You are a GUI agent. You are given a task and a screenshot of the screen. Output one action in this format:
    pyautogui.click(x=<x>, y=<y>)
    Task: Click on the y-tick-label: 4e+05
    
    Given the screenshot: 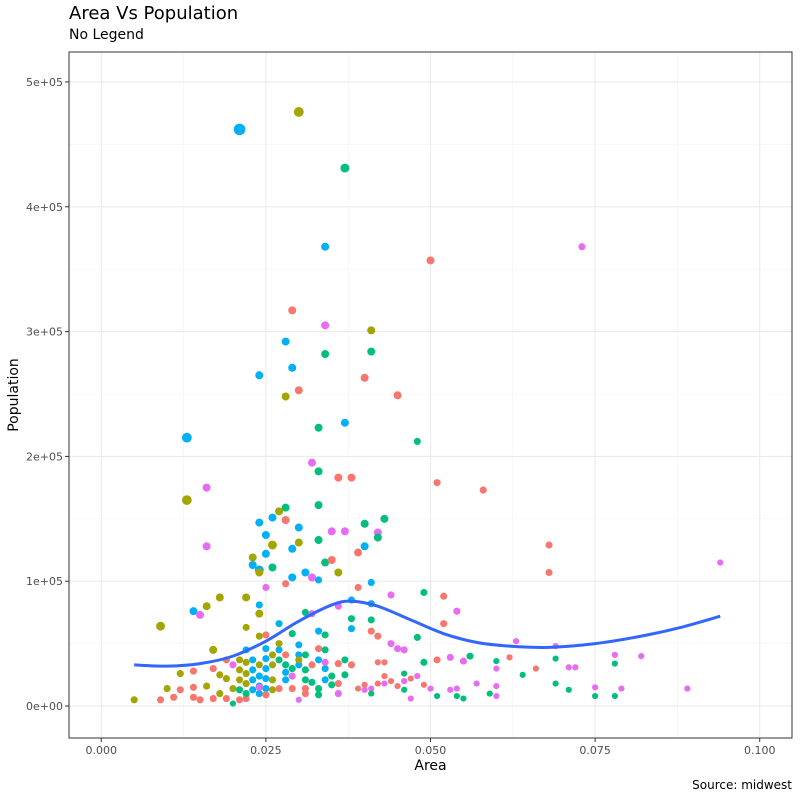 What is the action you would take?
    pyautogui.click(x=44, y=207)
    